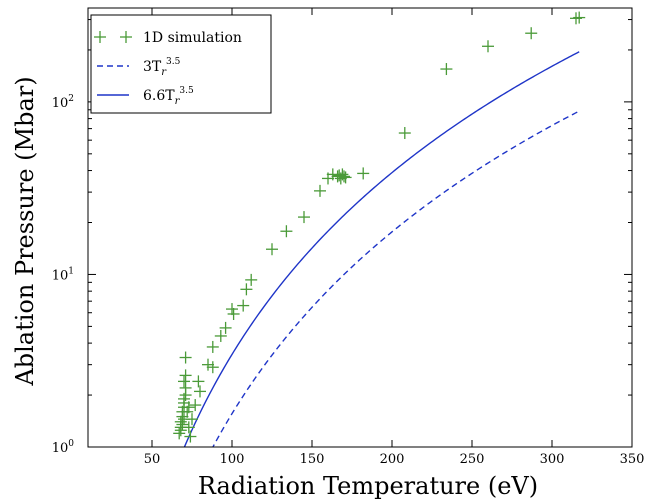 The height and width of the screenshot is (500, 649). What do you see at coordinates (192, 38) in the screenshot?
I see `legend-label: 1D simulation` at bounding box center [192, 38].